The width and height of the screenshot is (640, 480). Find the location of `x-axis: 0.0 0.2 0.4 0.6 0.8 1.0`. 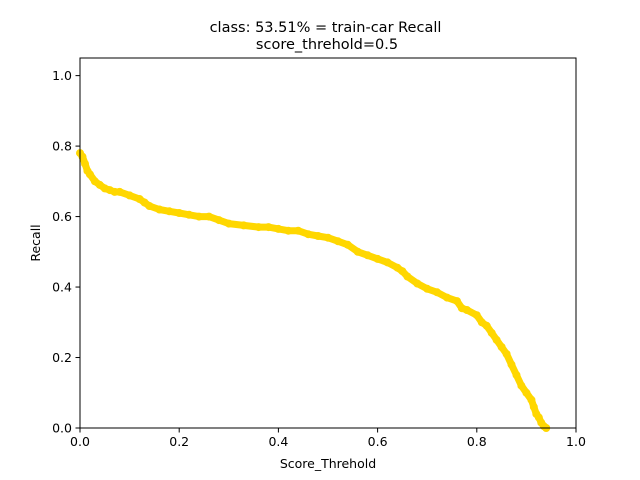

x-axis: 0.0 0.2 0.4 0.6 0.8 1.0 is located at coordinates (328, 438).